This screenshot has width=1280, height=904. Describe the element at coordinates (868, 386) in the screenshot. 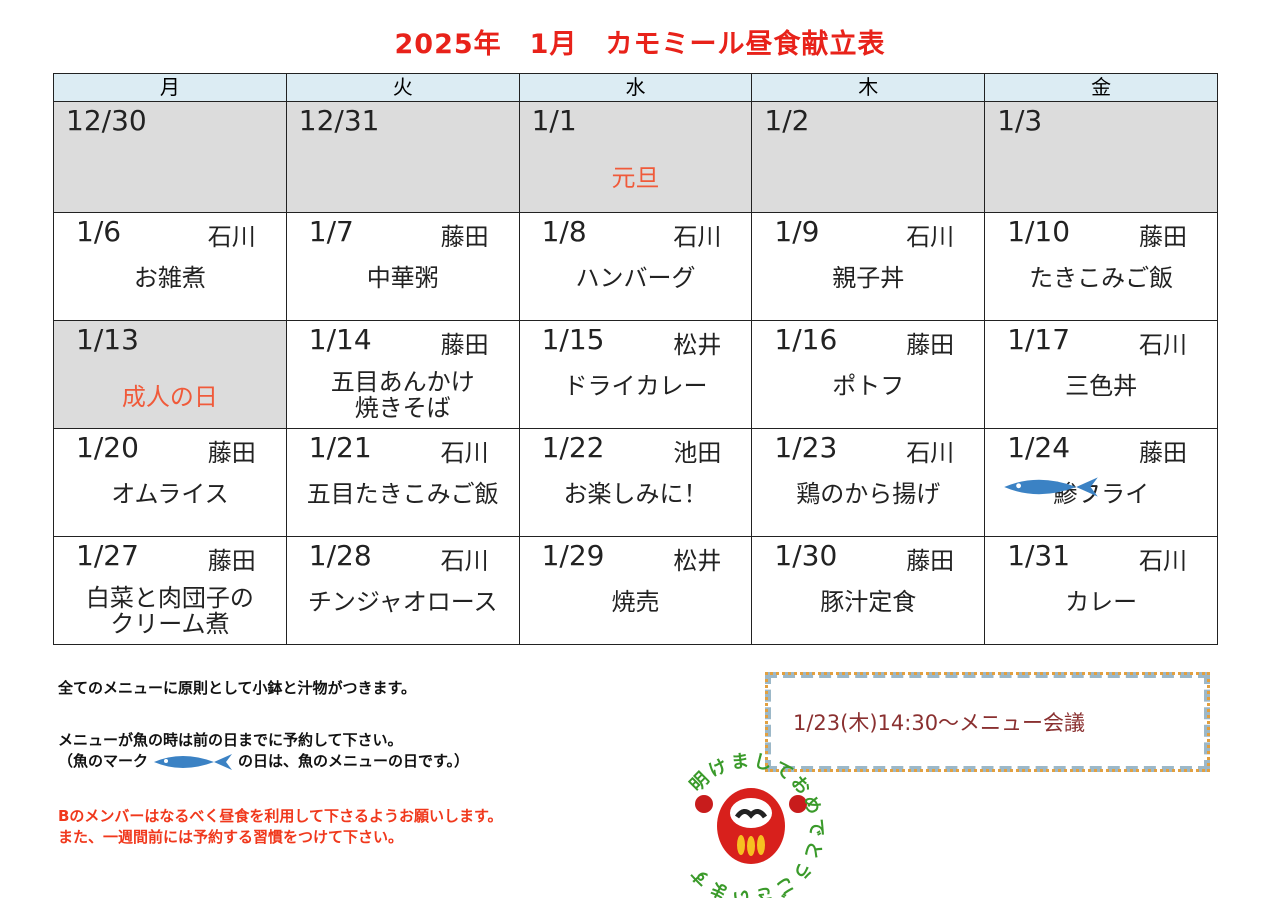

I see `menu-item: ポトフ` at that location.